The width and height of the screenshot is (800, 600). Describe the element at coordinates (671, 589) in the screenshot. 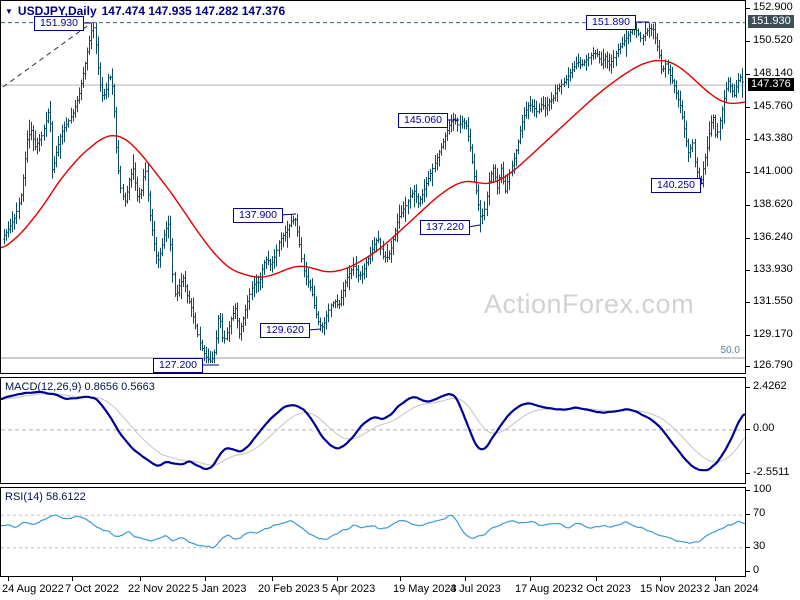

I see `time-axis-label: 15 Nov 2023` at that location.